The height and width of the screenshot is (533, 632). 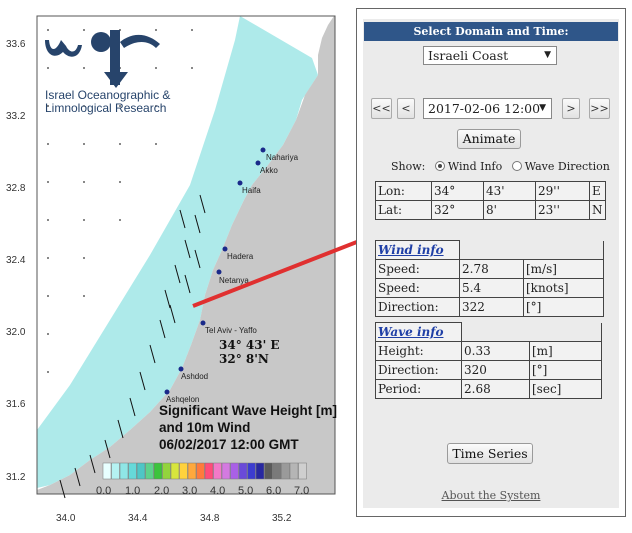 I want to click on table-row: Speed: 5.4 [knots], so click(x=489, y=288).